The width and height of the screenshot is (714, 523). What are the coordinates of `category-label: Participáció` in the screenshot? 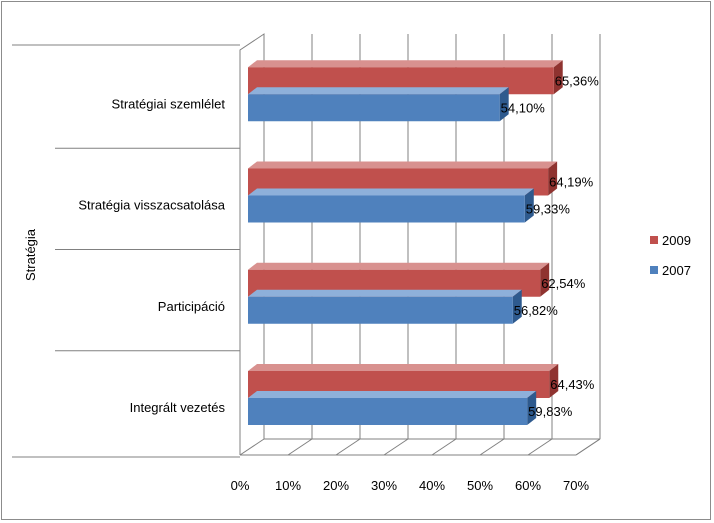 It's located at (191, 306).